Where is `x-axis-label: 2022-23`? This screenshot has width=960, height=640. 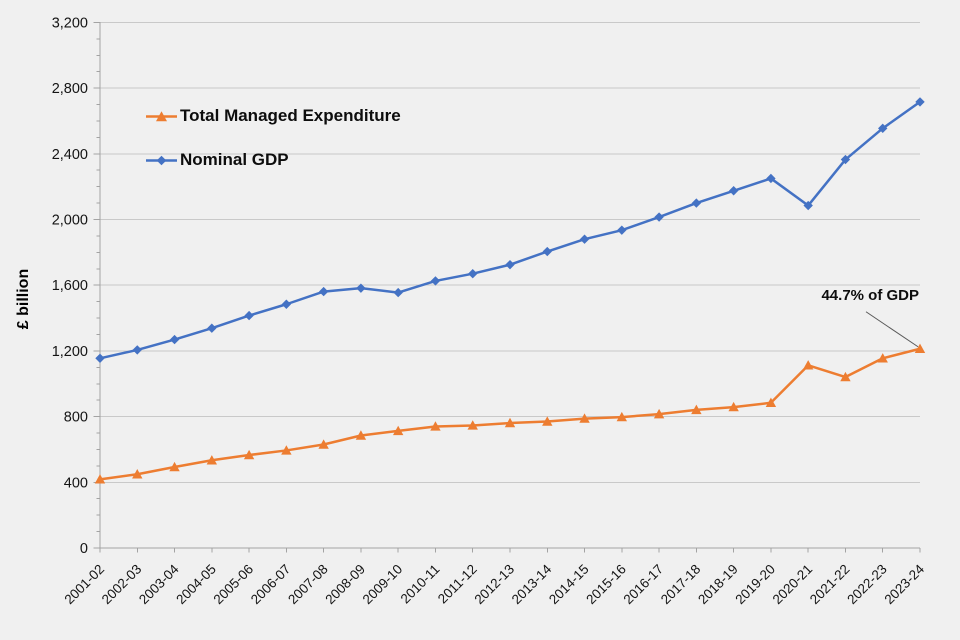
x-axis-label: 2022-23 is located at coordinates (867, 585).